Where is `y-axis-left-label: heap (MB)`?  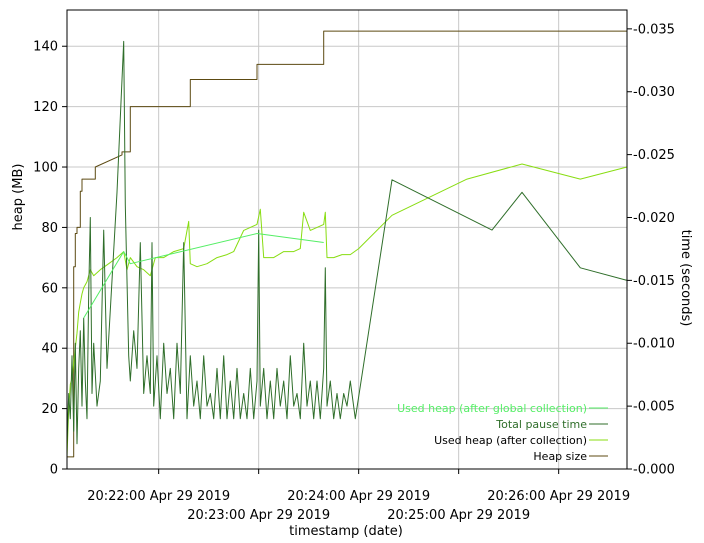
y-axis-left-label: heap (MB) is located at coordinates (18, 197).